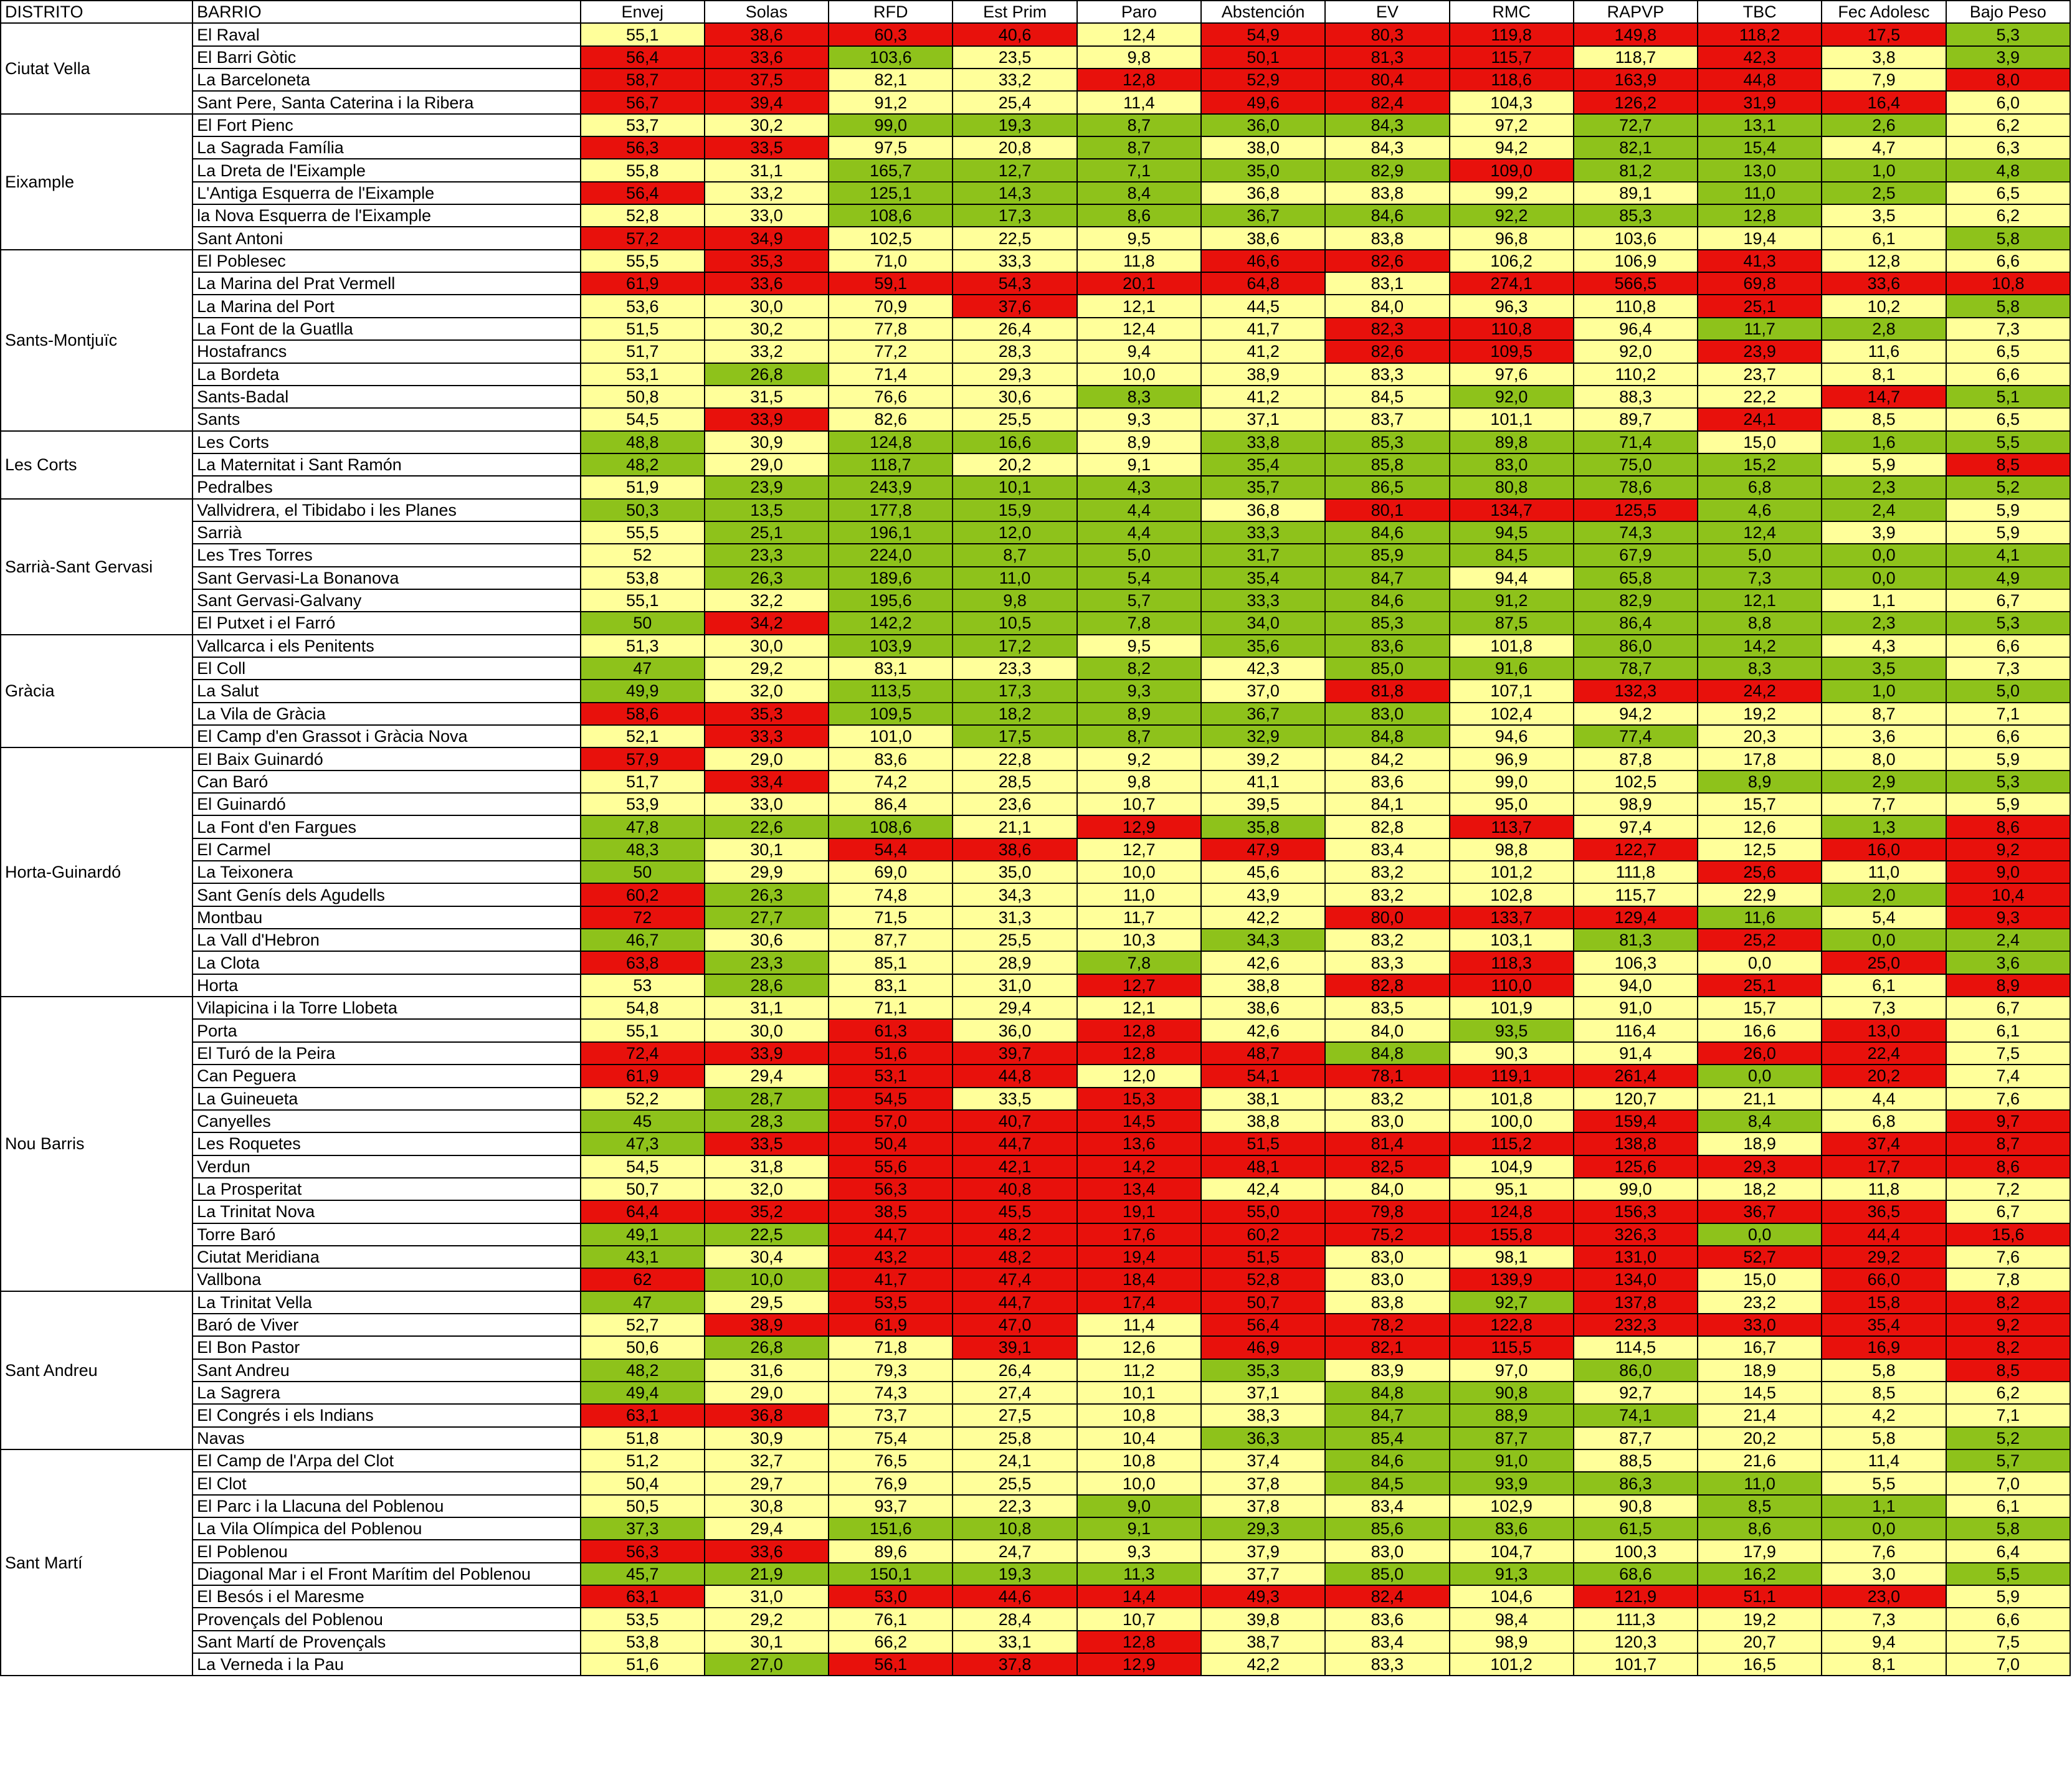  I want to click on value-cell: 111,3, so click(1635, 1619).